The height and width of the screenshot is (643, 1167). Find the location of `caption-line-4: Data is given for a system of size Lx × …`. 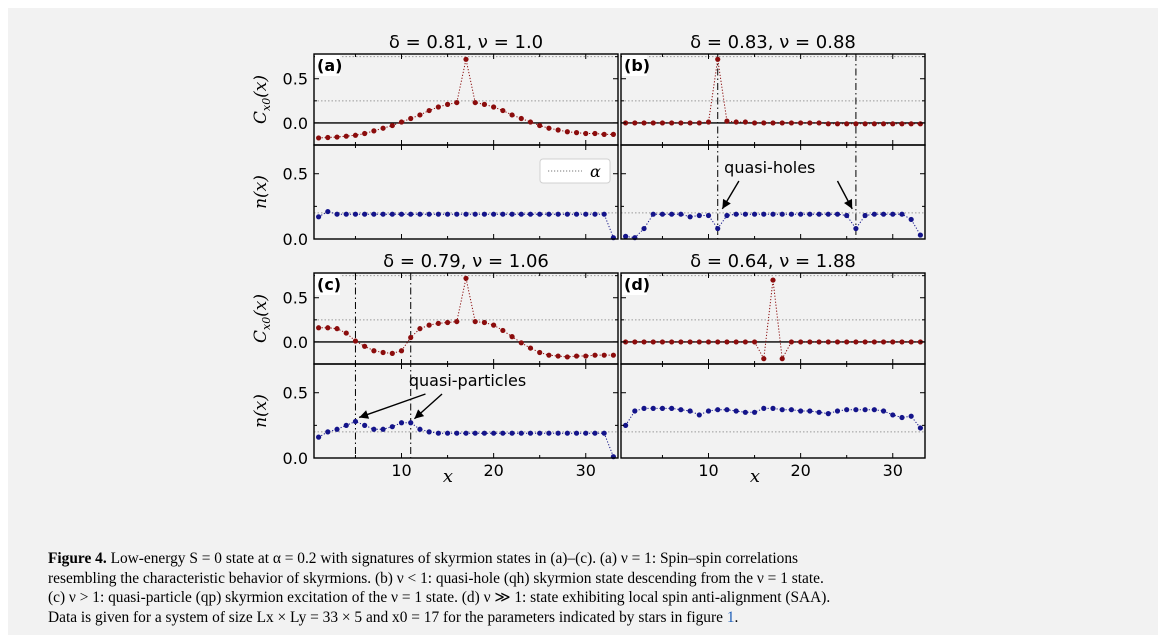

caption-line-4: Data is given for a system of size Lx × … is located at coordinates (593, 618).